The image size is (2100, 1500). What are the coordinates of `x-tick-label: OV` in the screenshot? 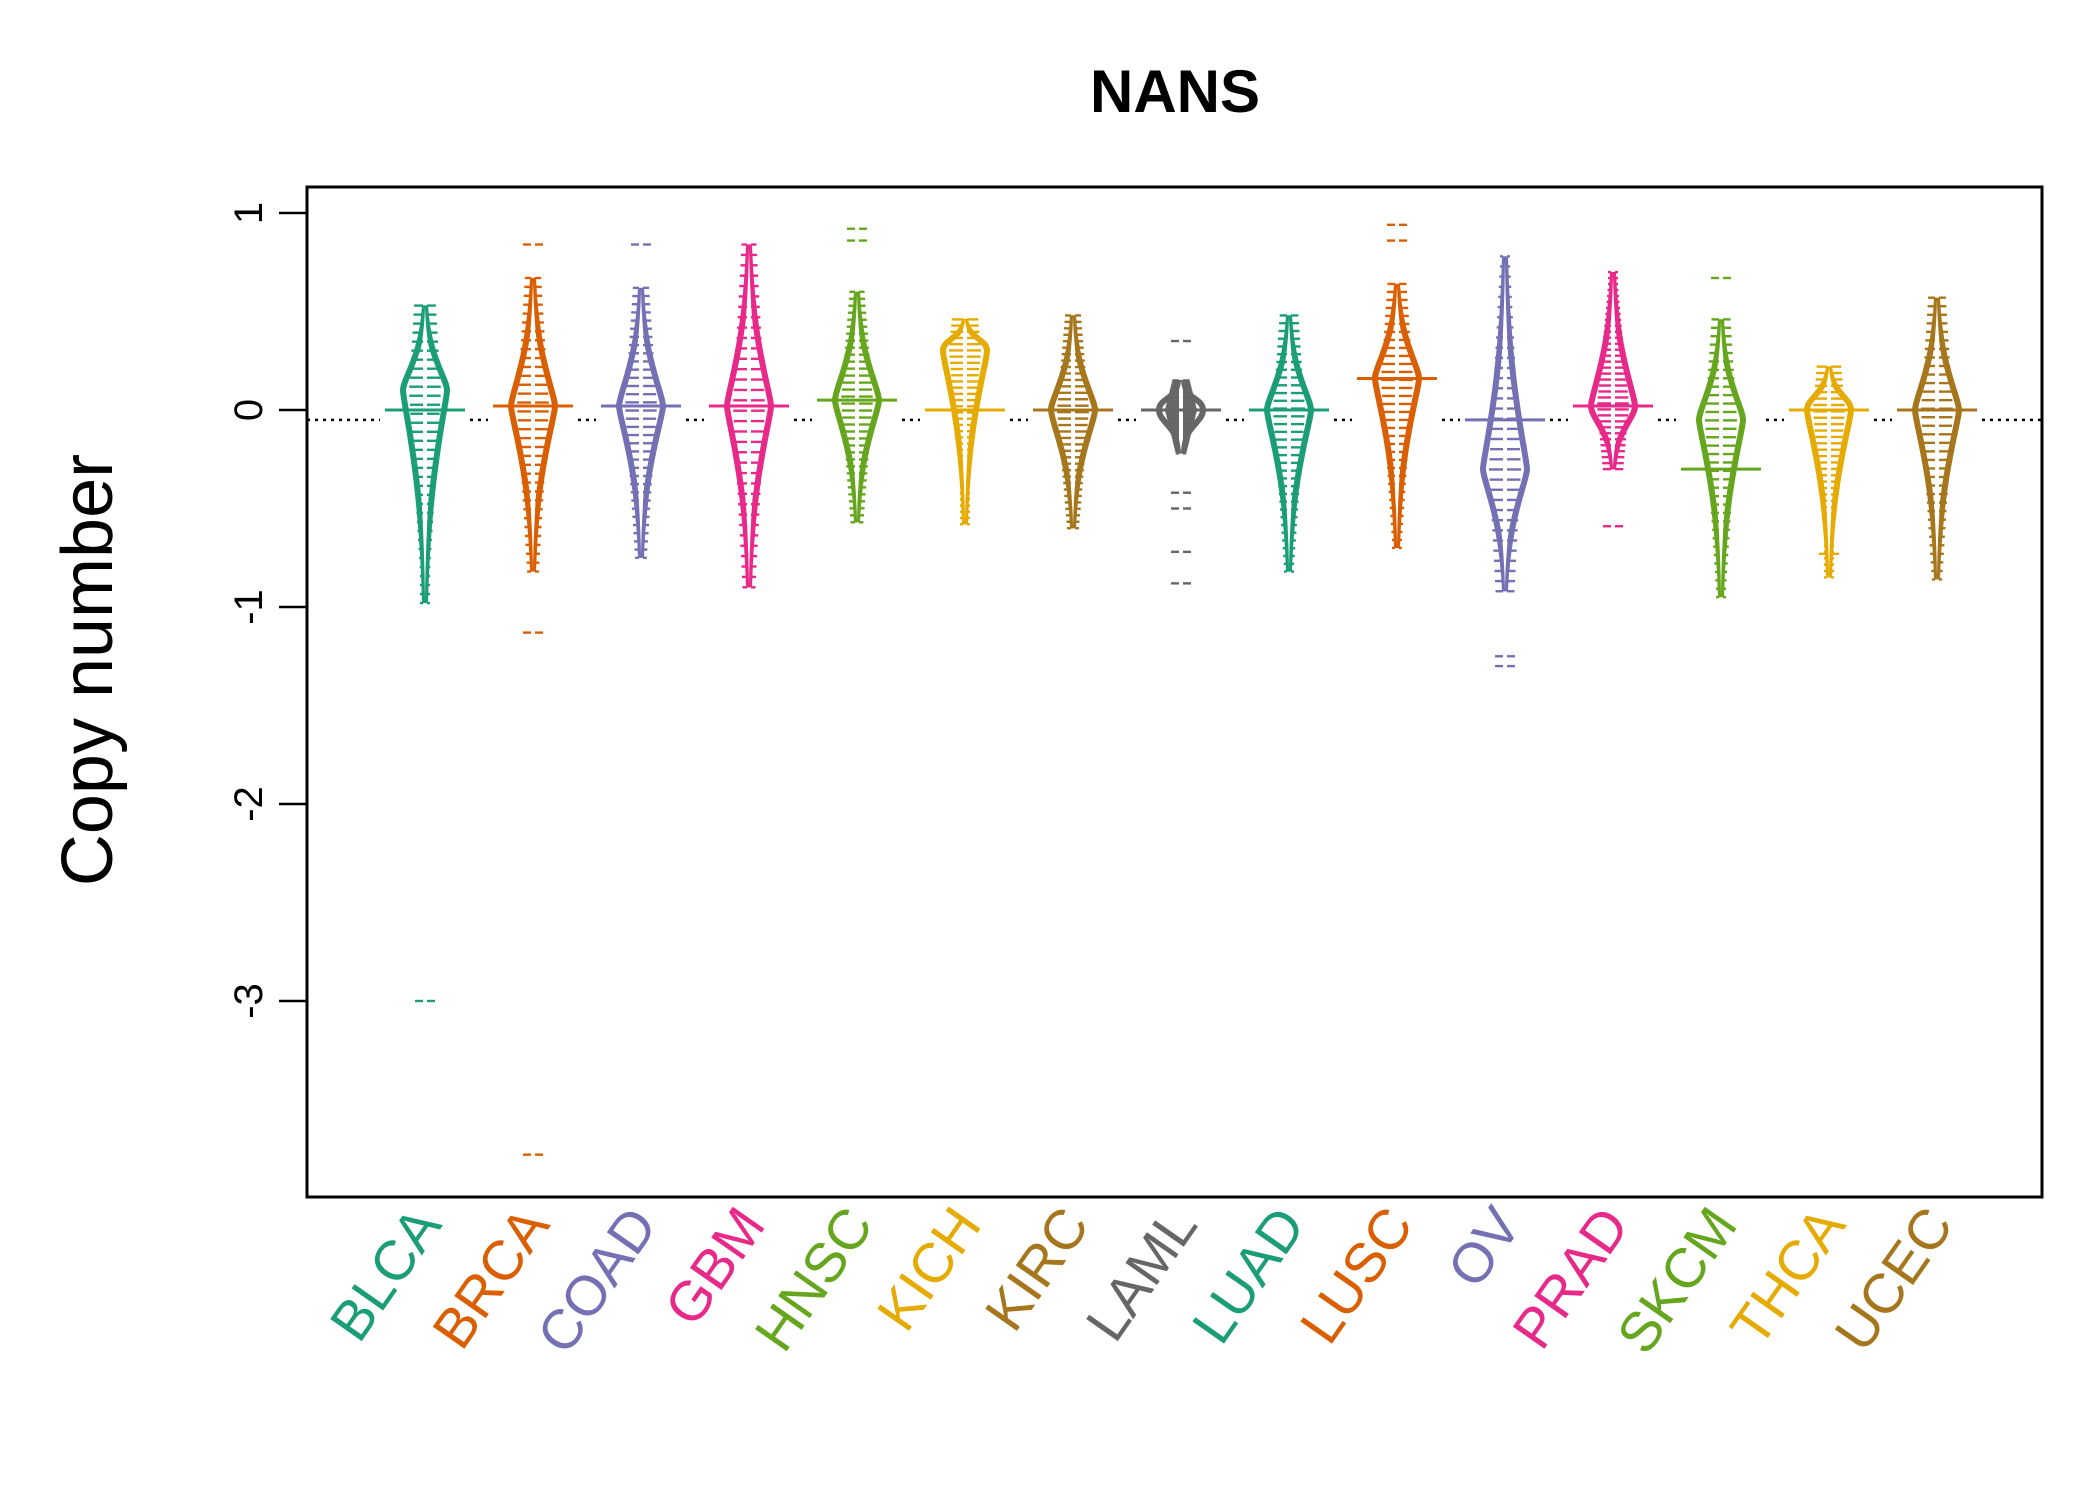 It's located at (1484, 1246).